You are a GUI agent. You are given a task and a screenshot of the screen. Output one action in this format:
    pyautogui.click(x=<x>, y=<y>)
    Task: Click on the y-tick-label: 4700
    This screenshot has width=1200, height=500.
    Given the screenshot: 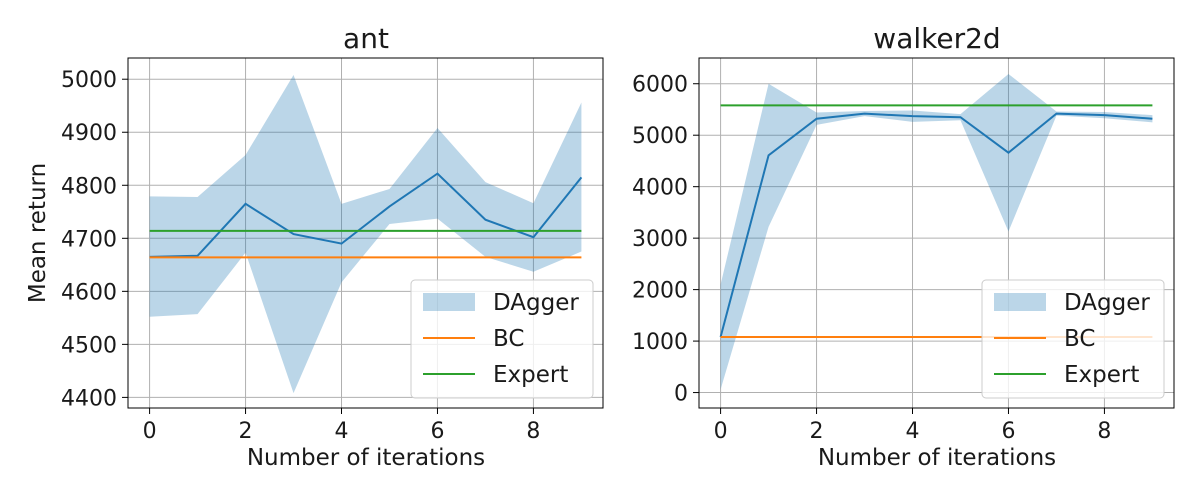 What is the action you would take?
    pyautogui.click(x=89, y=239)
    